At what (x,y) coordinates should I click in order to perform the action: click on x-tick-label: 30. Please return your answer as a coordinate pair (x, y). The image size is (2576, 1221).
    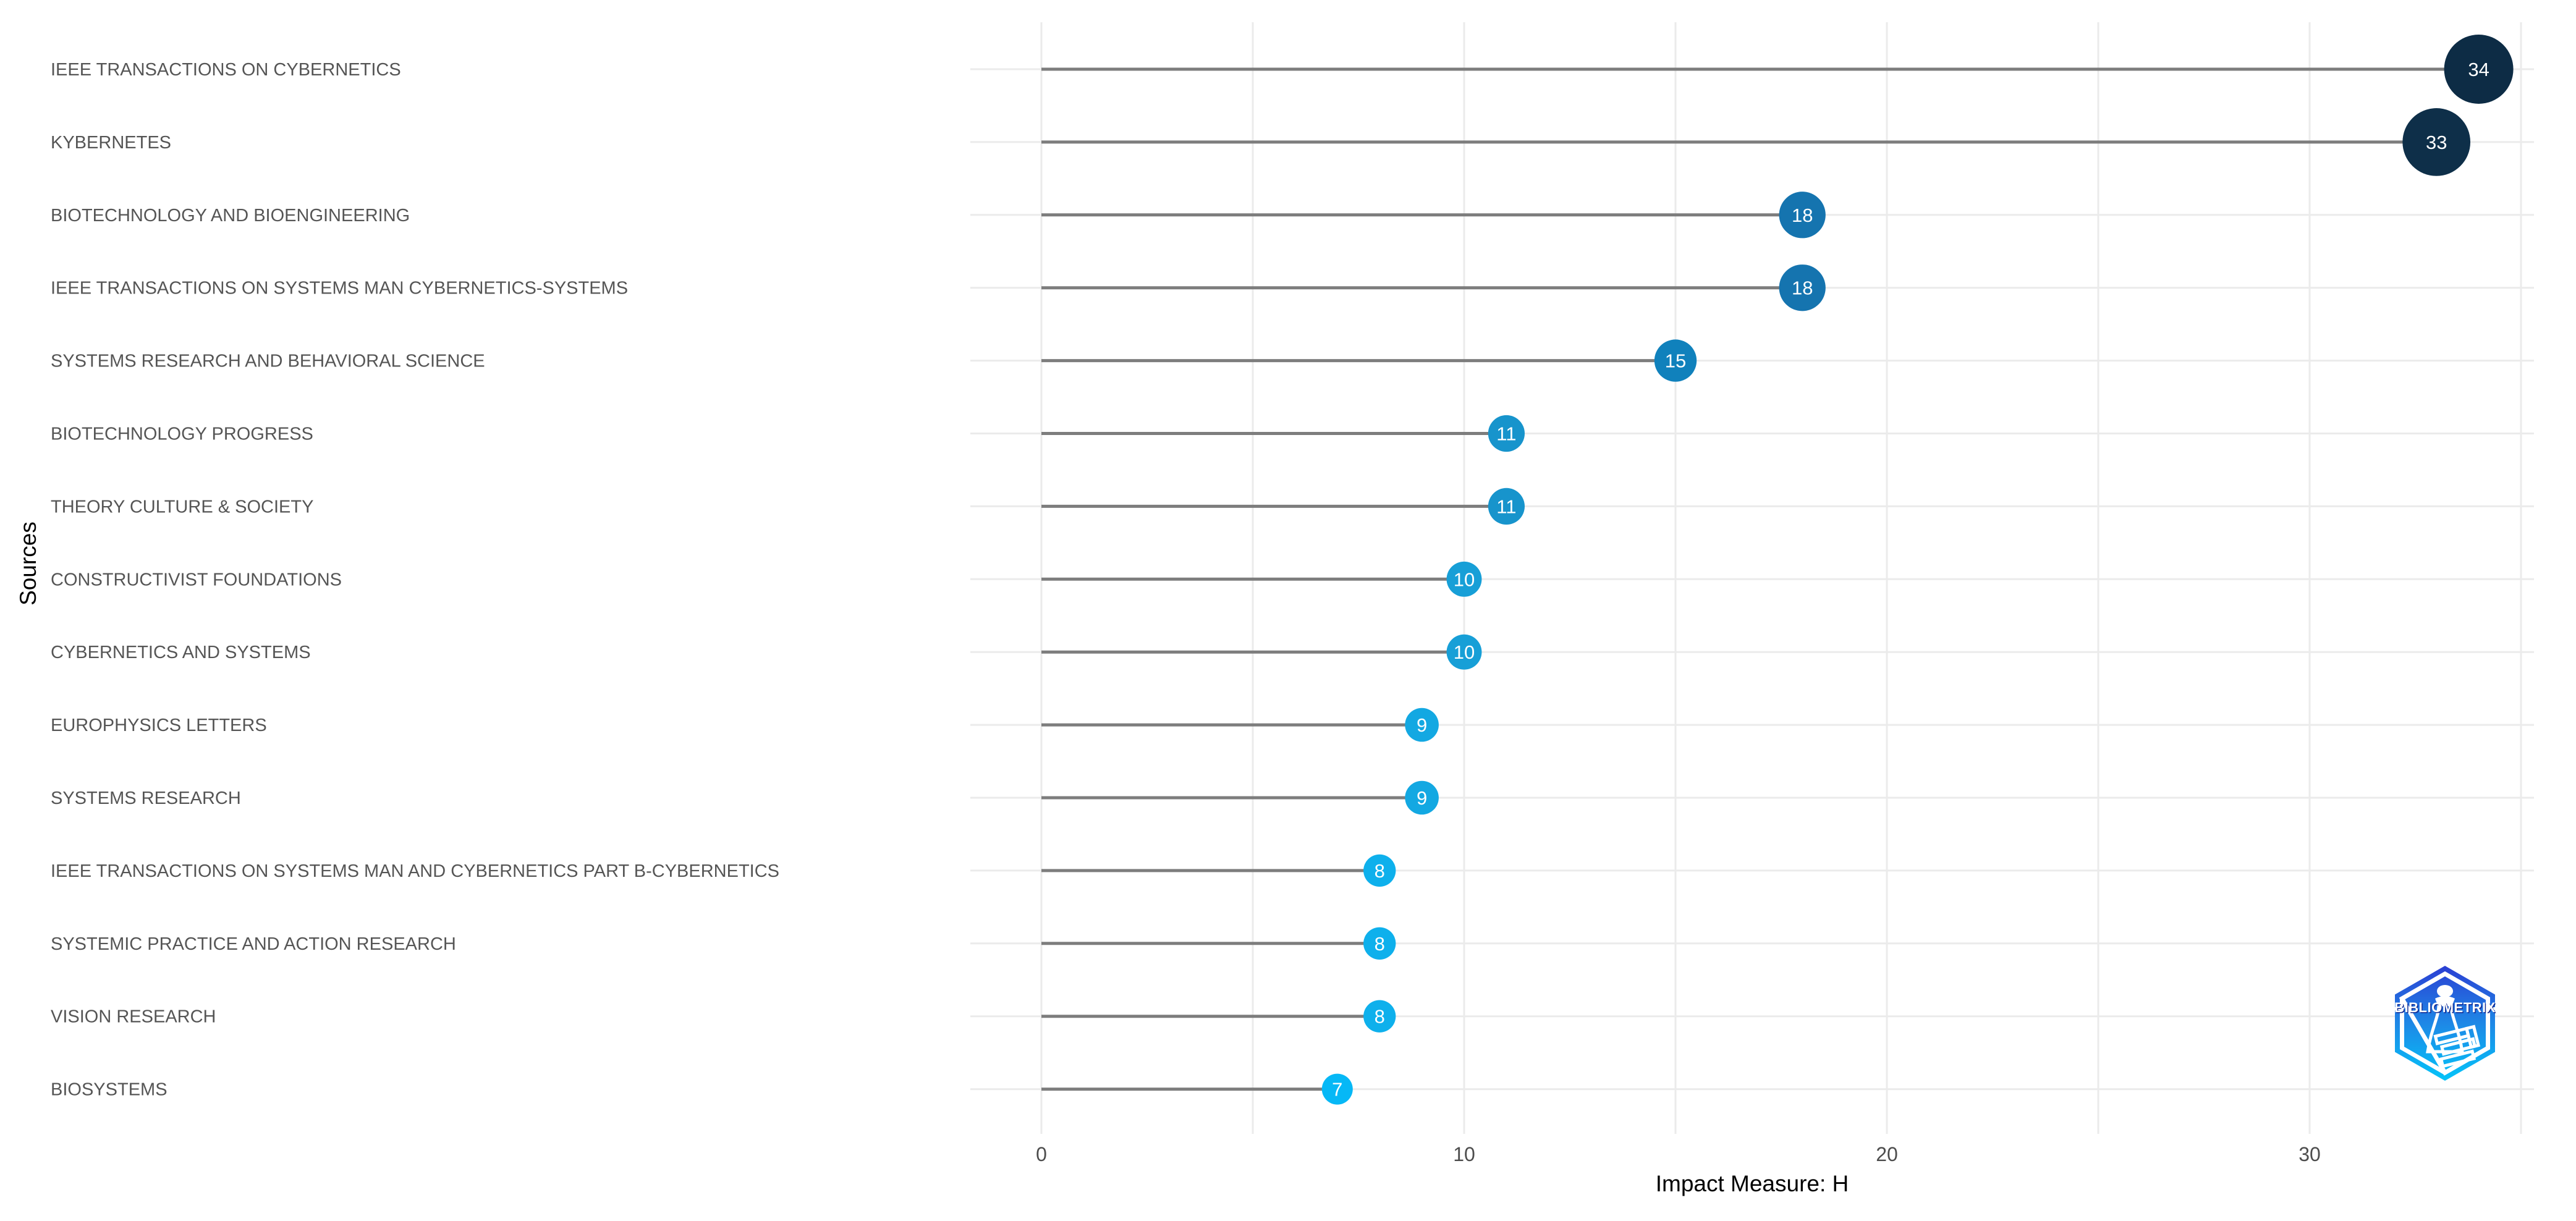
    Looking at the image, I should click on (2309, 1154).